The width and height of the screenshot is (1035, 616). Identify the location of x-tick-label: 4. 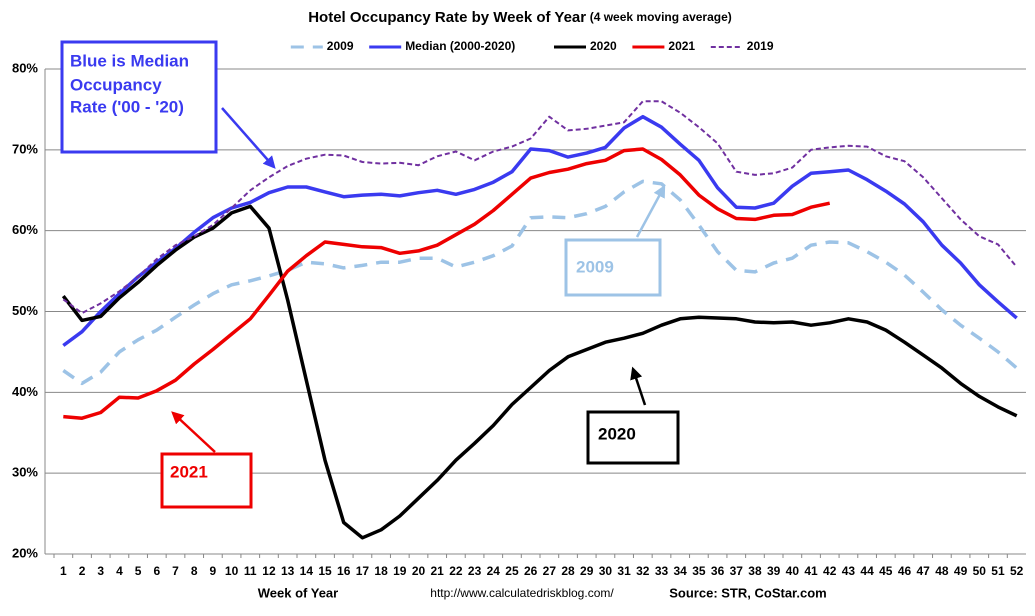
(119, 571).